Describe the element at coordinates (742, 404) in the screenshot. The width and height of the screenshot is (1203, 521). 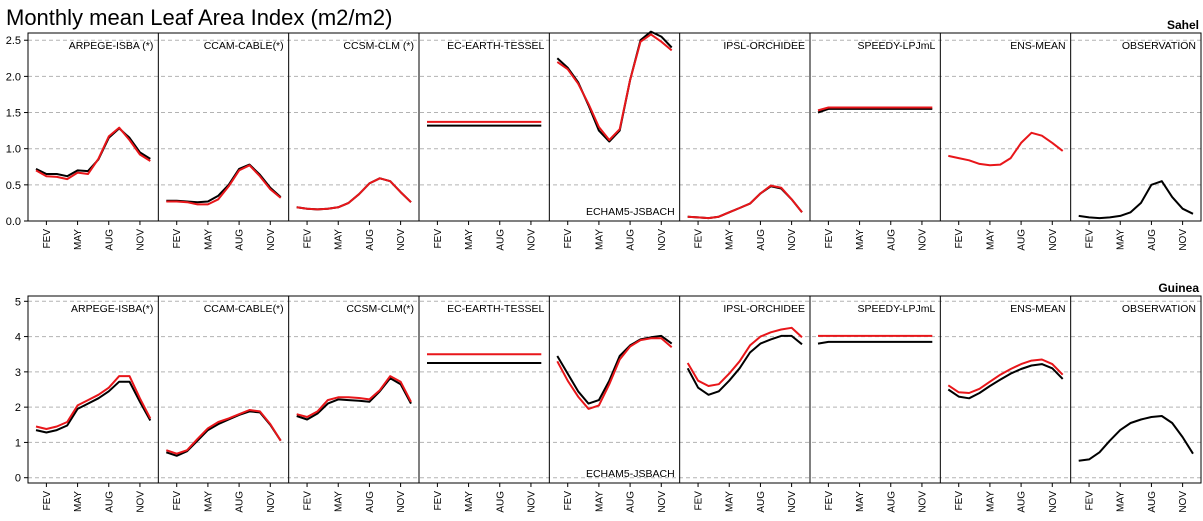
I see `panel-ipsl-orchidee: IPSL-ORCHIDEE FEV MAY AUG NOV` at that location.